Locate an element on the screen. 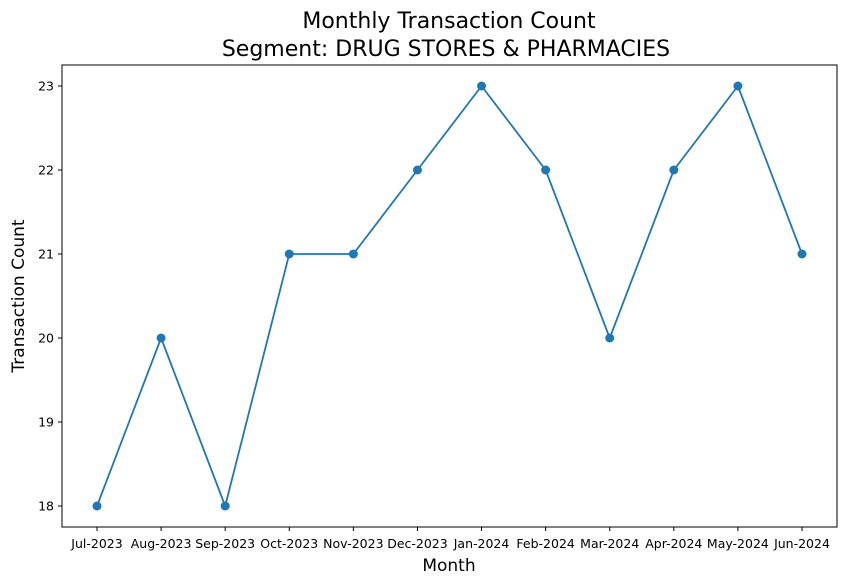 The image size is (847, 585). x-tick-label: Aug-2023 is located at coordinates (161, 543).